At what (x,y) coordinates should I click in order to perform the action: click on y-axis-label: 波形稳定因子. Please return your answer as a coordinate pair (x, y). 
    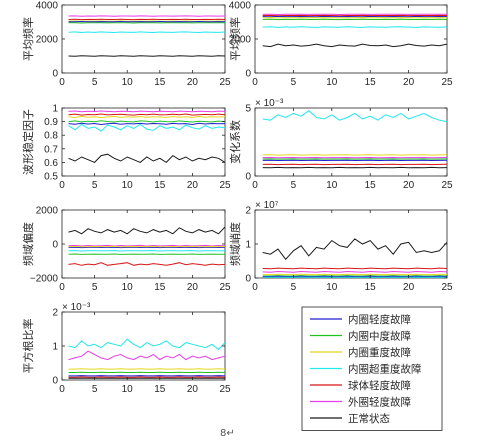
    Looking at the image, I should click on (28, 142).